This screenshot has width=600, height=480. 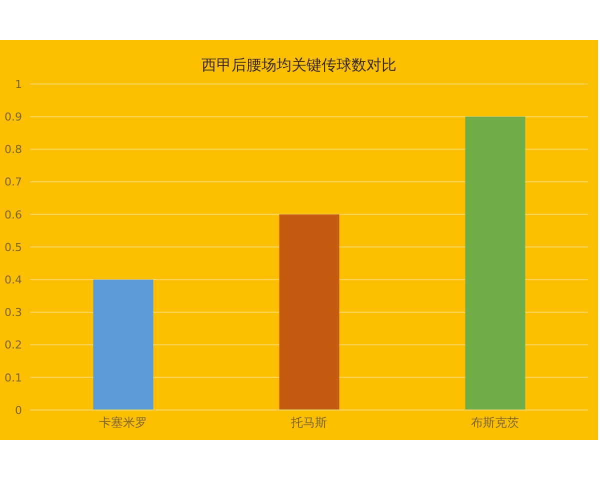 What do you see at coordinates (495, 423) in the screenshot?
I see `x-tick-label: 布斯克茨` at bounding box center [495, 423].